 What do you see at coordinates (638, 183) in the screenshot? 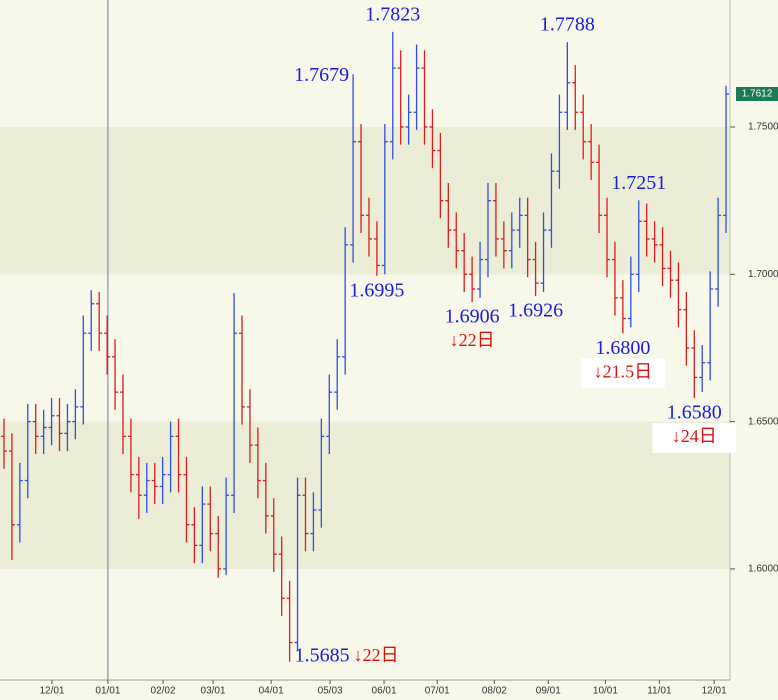
I see `annotation-label: 1.7251` at bounding box center [638, 183].